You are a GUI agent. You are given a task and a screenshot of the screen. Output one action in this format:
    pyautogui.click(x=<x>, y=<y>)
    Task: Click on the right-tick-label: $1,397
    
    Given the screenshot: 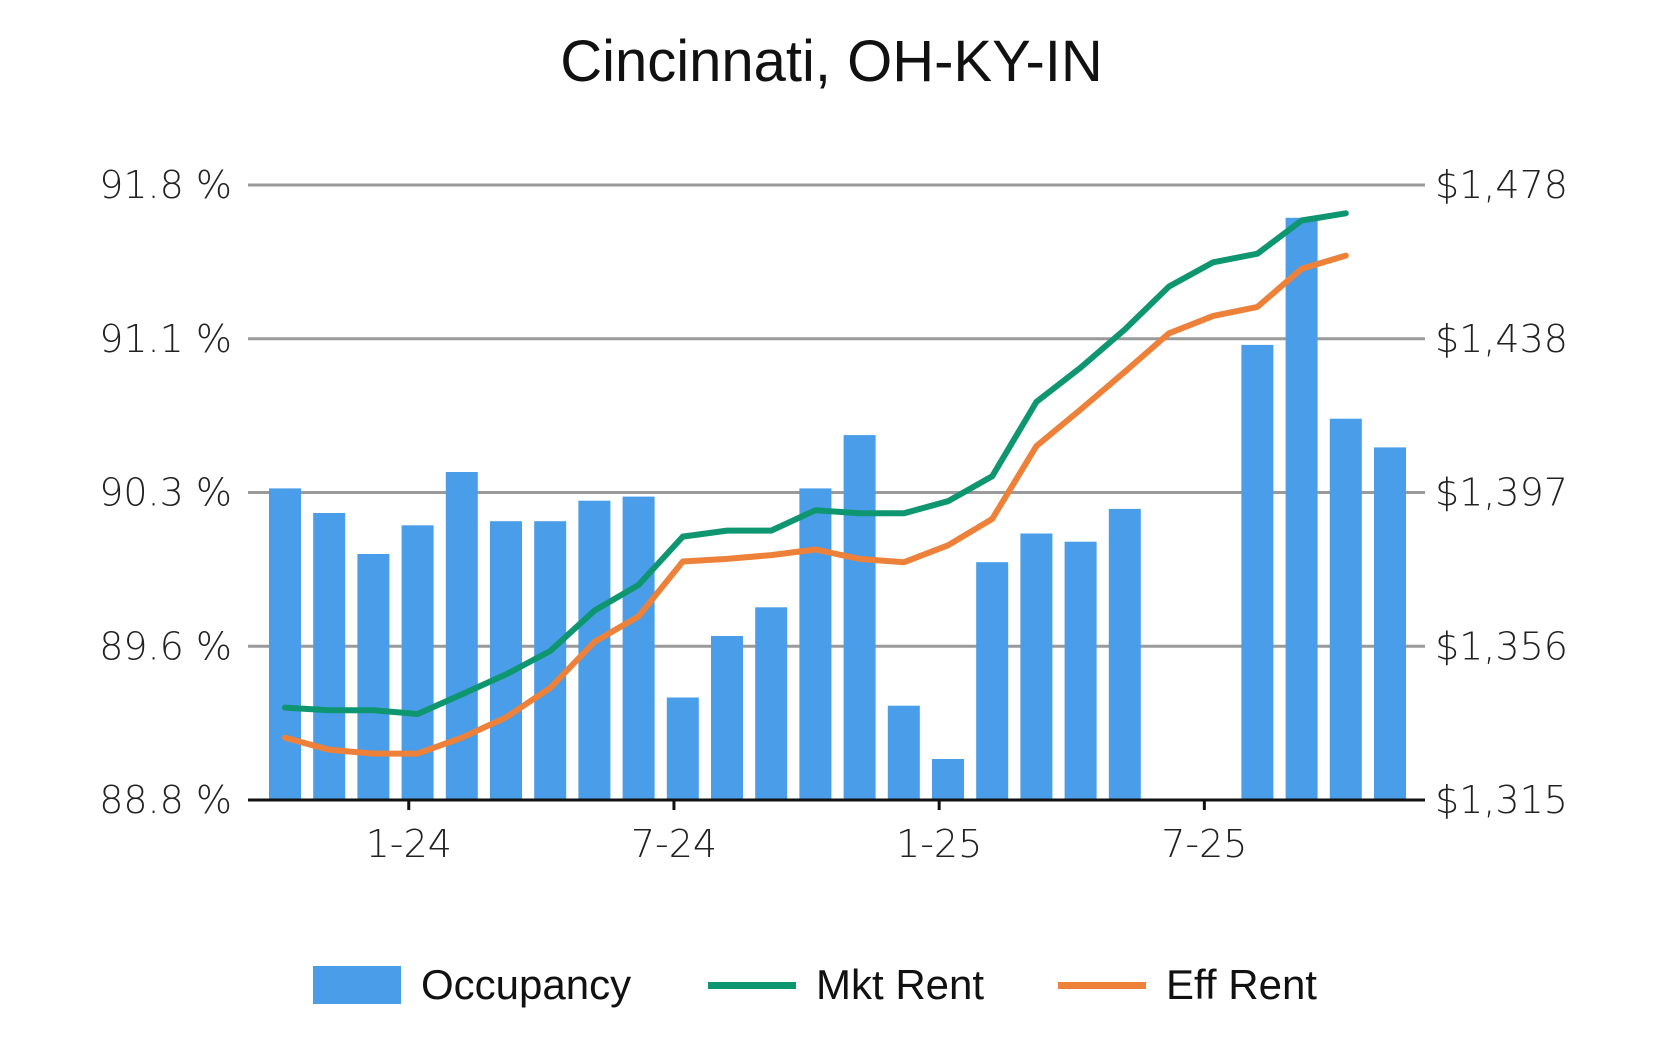 What is the action you would take?
    pyautogui.click(x=1501, y=493)
    